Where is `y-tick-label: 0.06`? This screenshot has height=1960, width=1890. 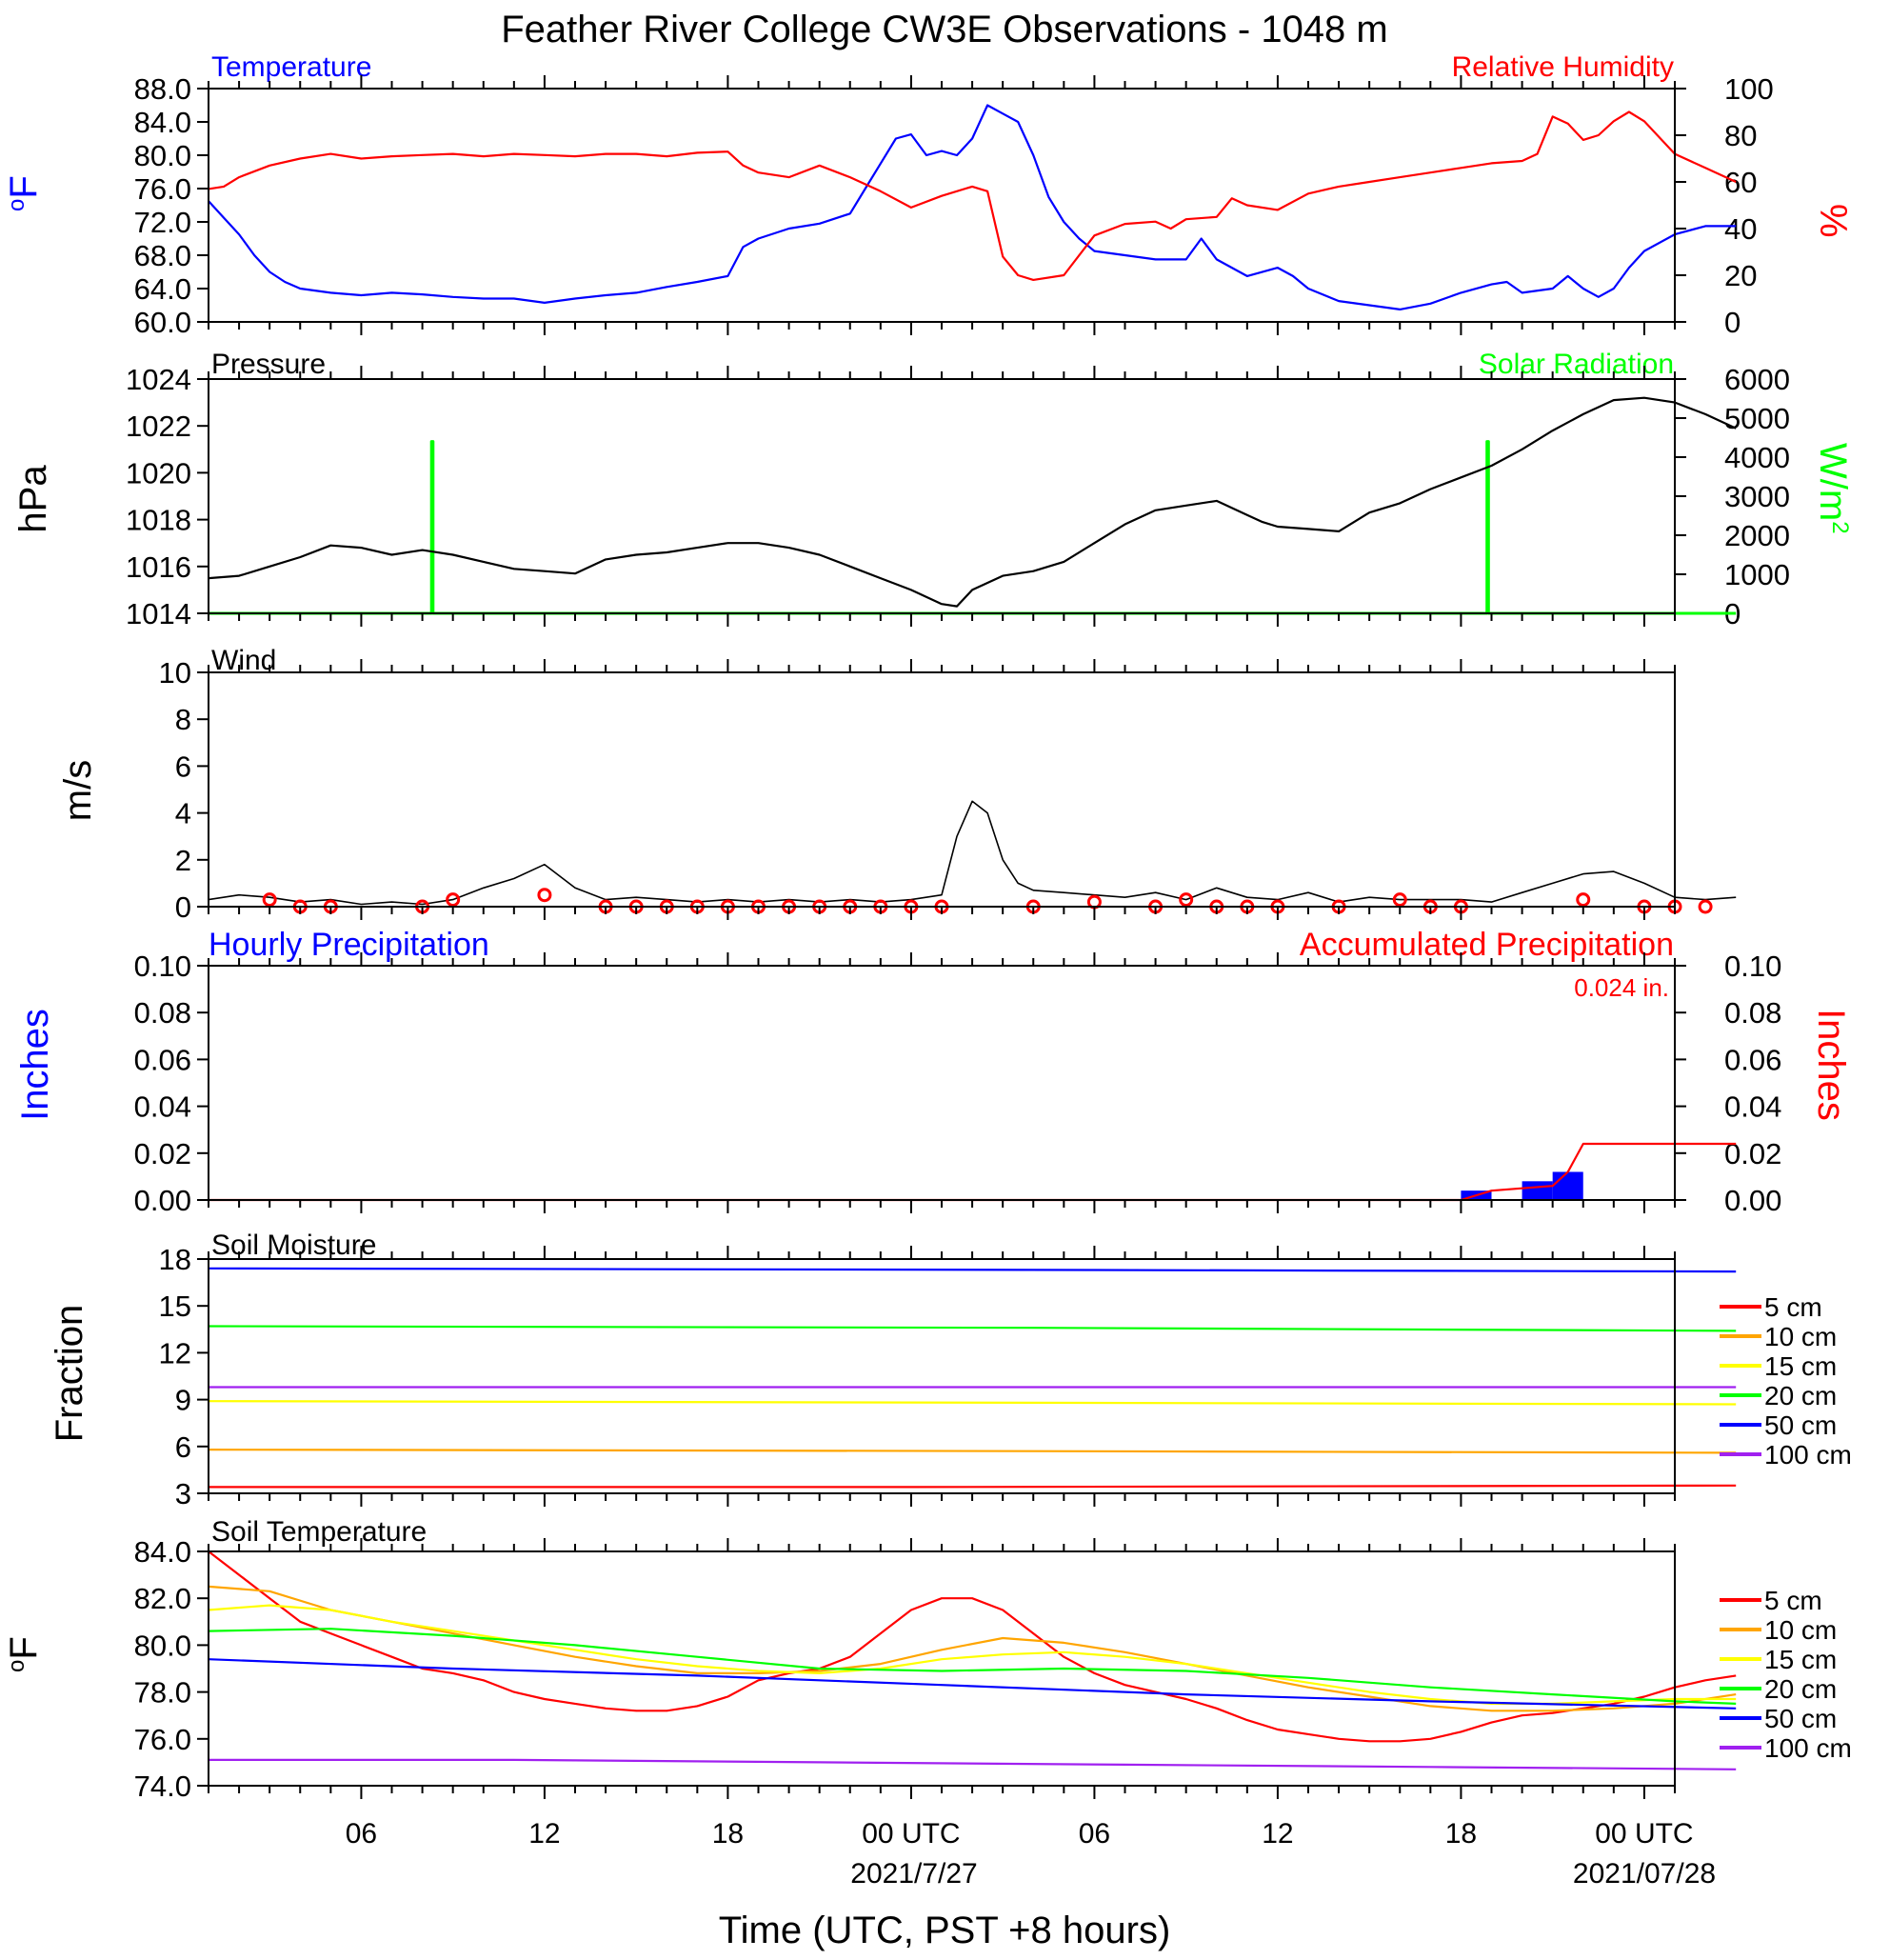 y-tick-label: 0.06 is located at coordinates (1752, 1059).